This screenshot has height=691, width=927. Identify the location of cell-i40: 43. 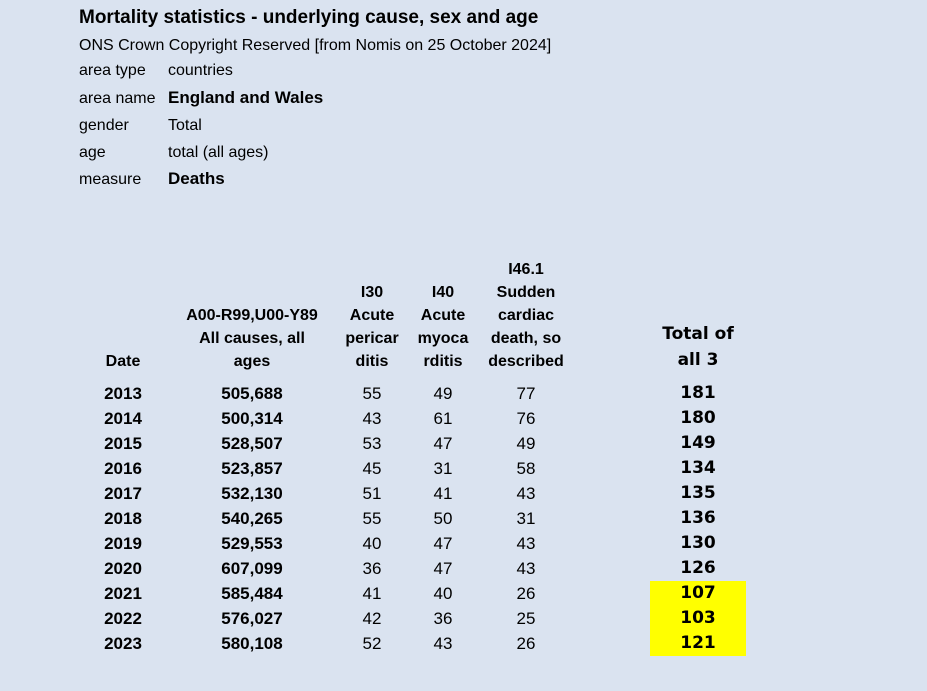
(443, 643).